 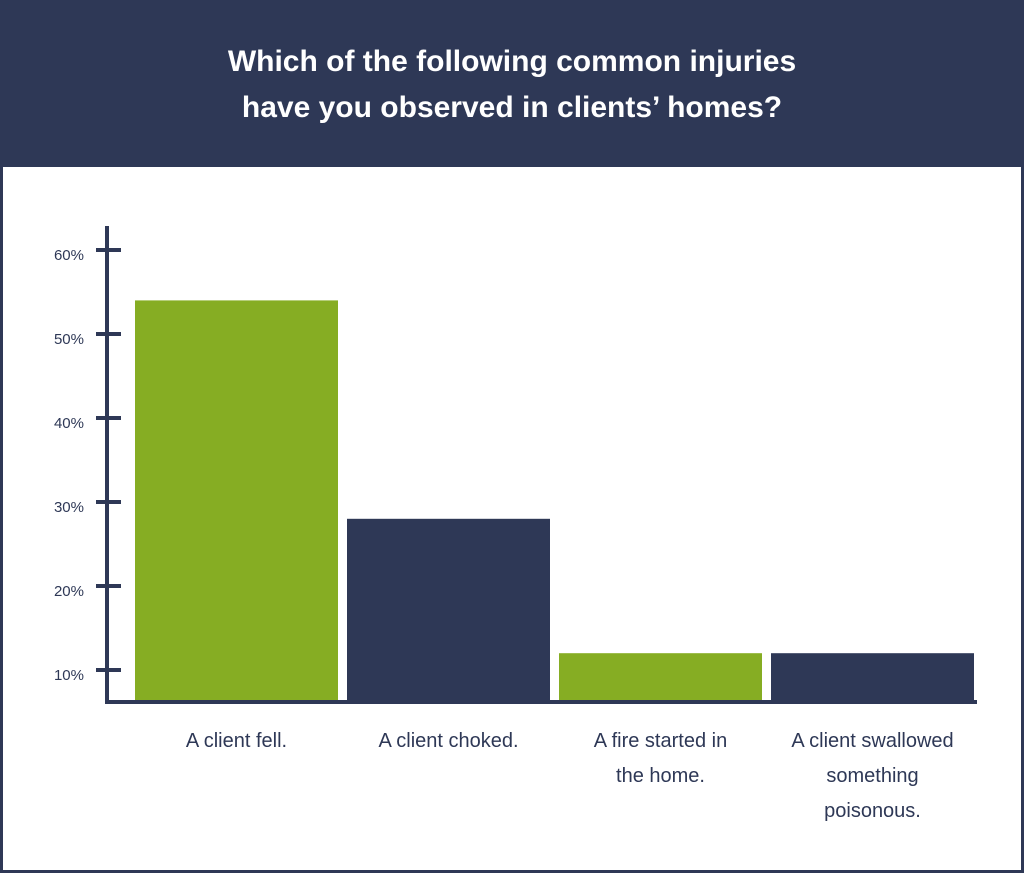 What do you see at coordinates (69, 339) in the screenshot?
I see `y-tick-label-50: 50%` at bounding box center [69, 339].